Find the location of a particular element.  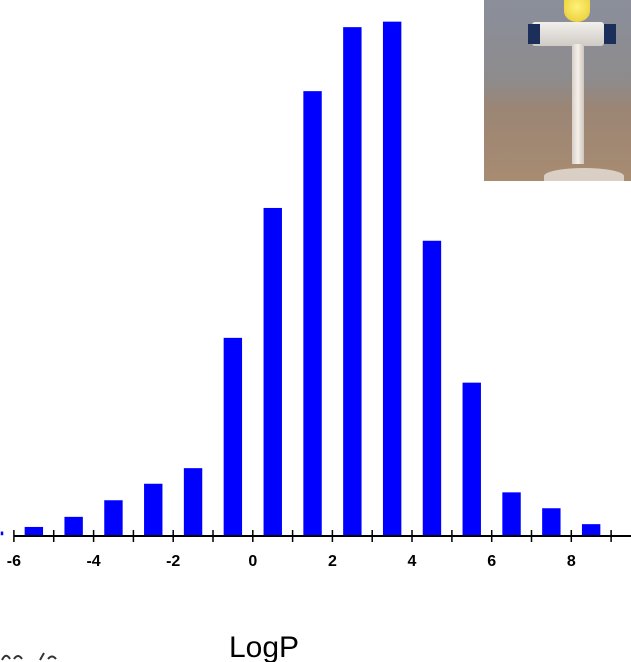

x-axis-label: LogP is located at coordinates (264, 646).